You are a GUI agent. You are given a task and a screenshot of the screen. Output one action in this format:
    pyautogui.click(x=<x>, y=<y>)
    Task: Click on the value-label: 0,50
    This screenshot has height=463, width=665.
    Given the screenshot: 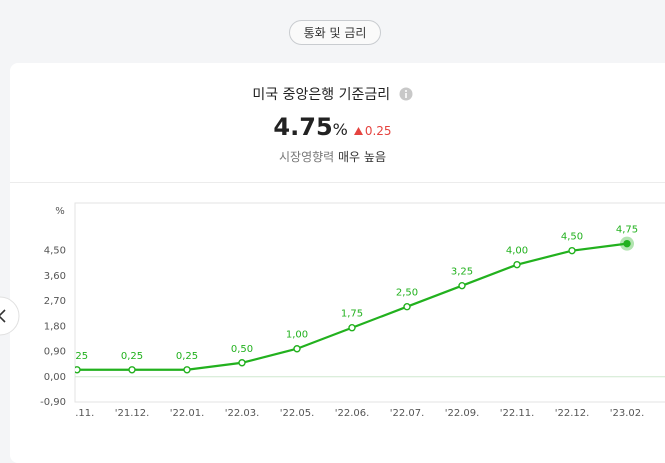 What is the action you would take?
    pyautogui.click(x=242, y=349)
    